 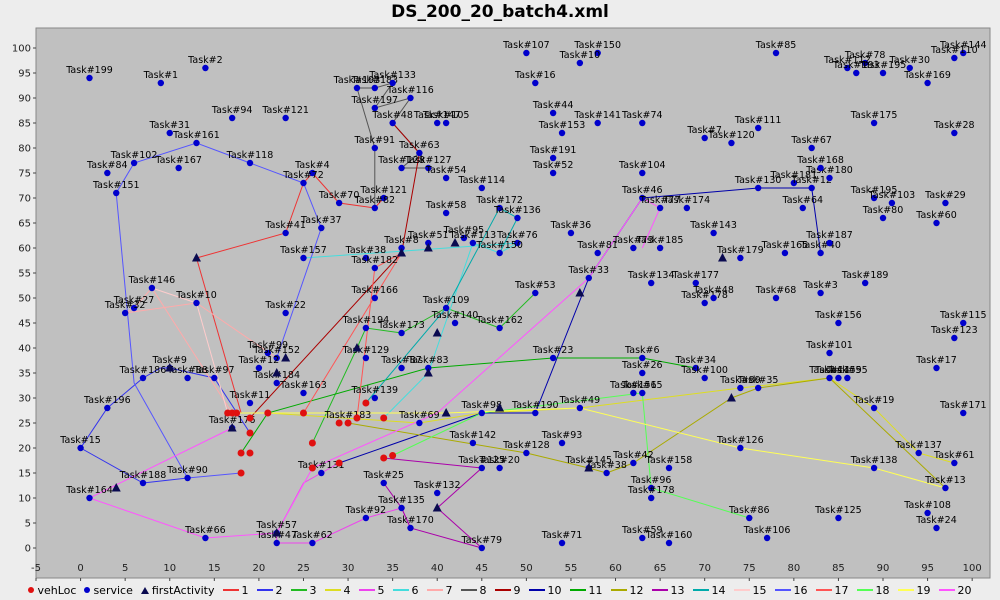 I want to click on legend-item: 7, so click(x=439, y=590).